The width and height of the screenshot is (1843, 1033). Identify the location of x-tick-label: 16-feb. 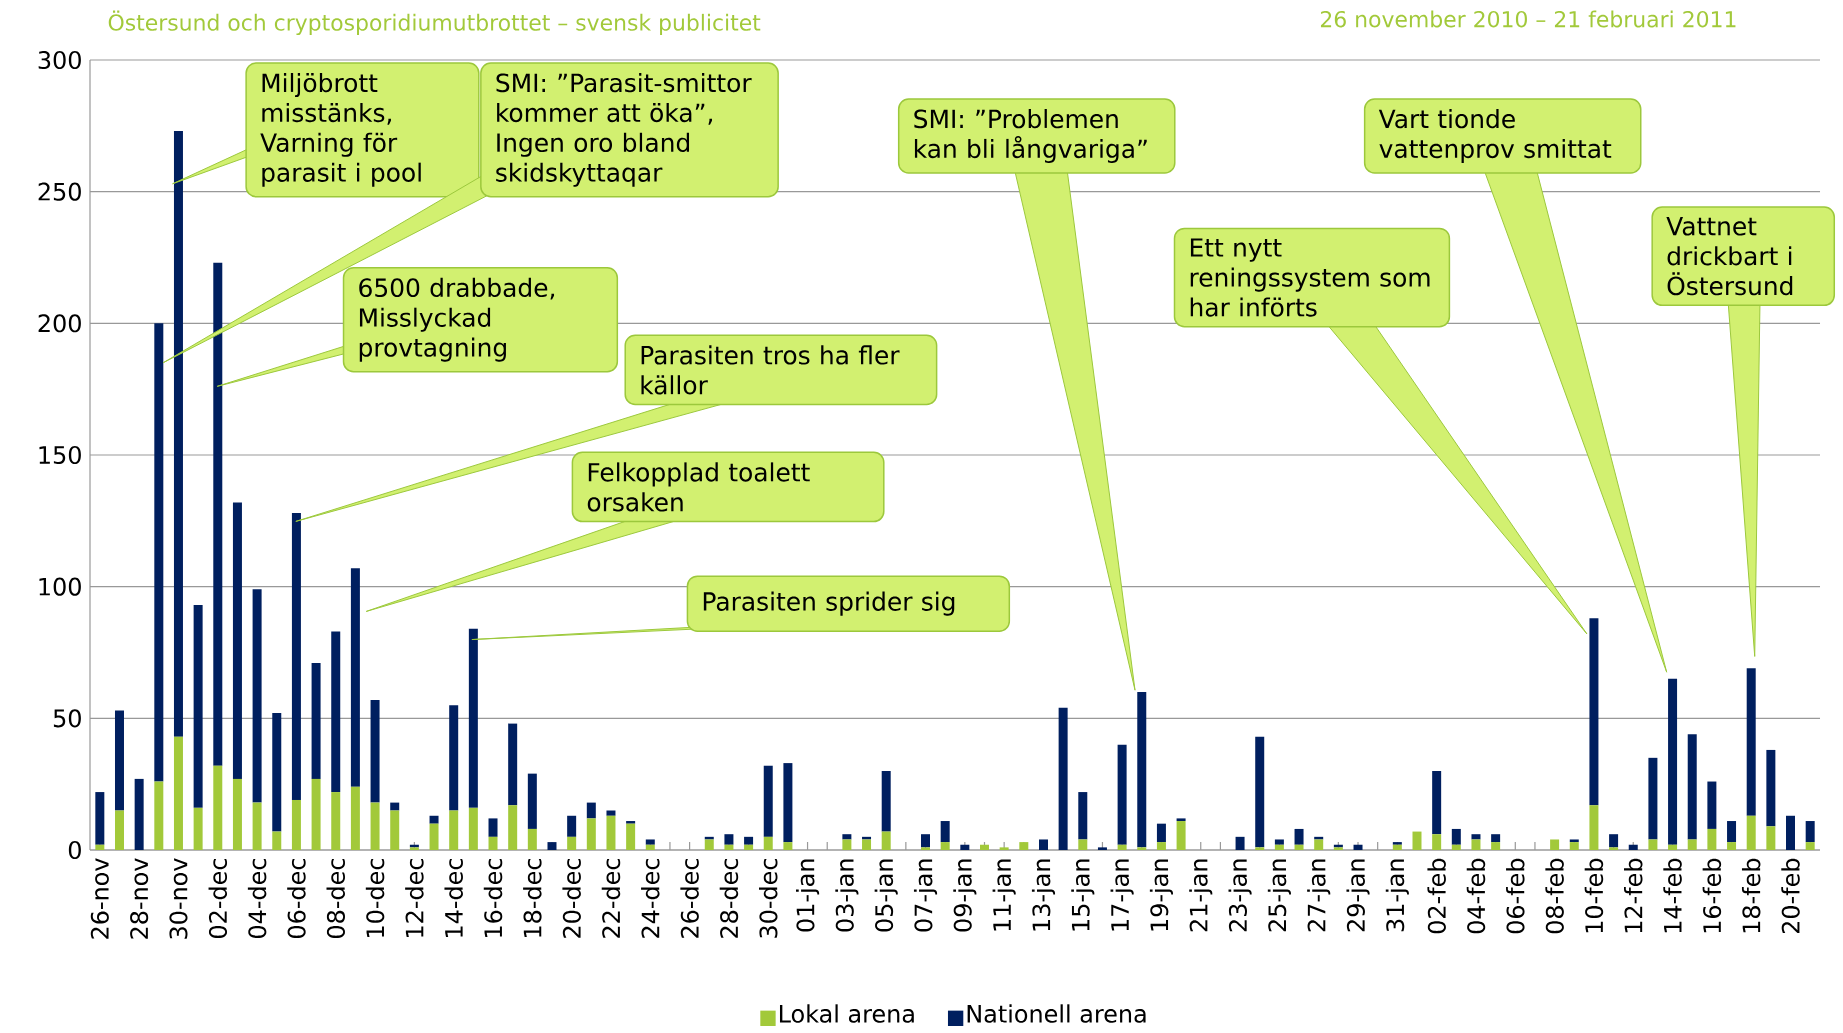
(1712, 895).